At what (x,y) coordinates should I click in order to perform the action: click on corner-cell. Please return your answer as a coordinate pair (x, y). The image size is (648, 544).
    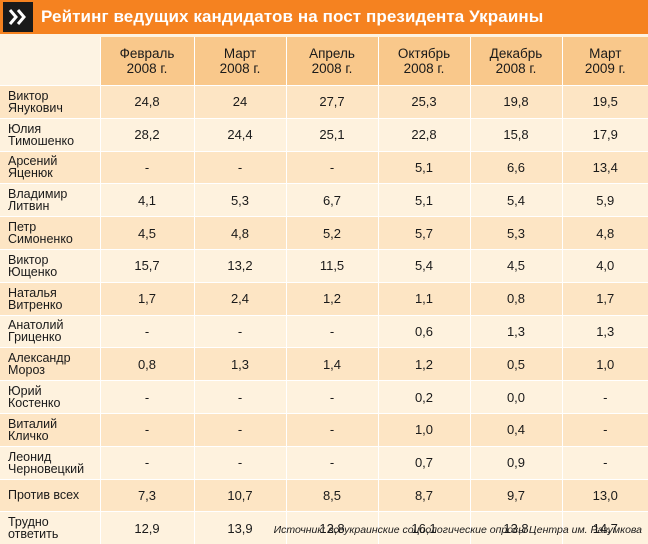
    Looking at the image, I should click on (50, 61).